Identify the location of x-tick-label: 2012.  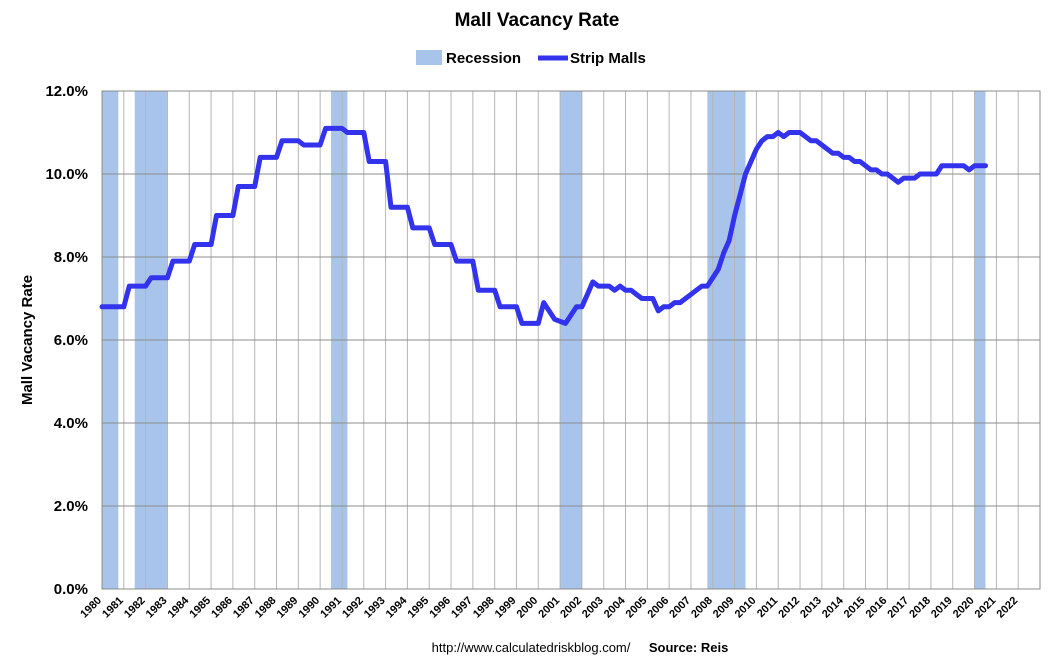
(789, 608).